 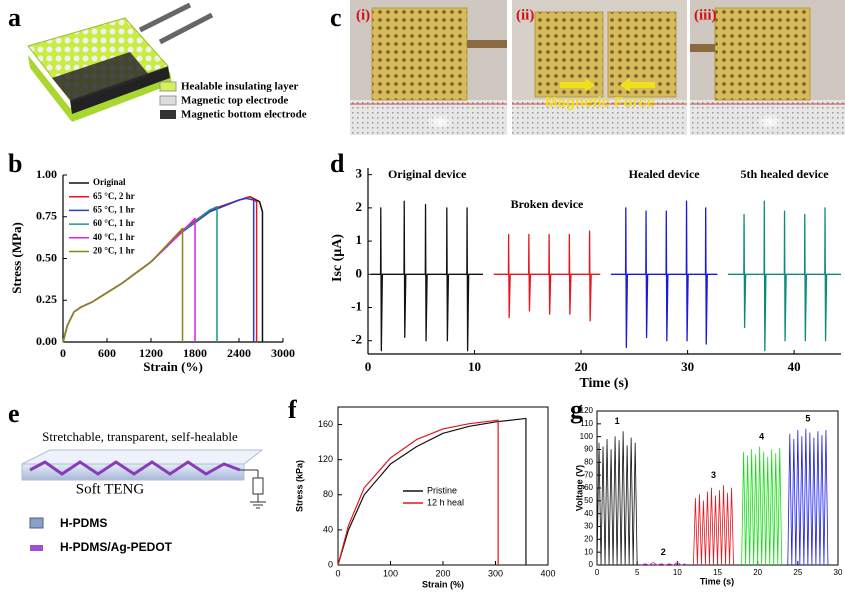 I want to click on y-tick-label: 0.25, so click(x=46, y=299).